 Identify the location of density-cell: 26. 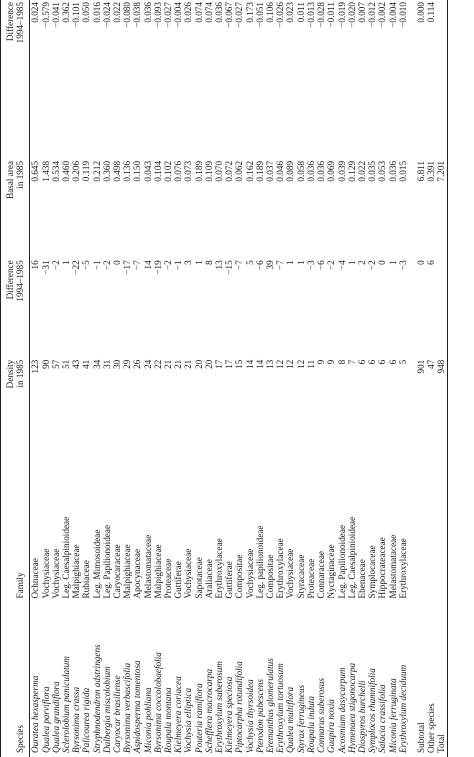
(137, 364).